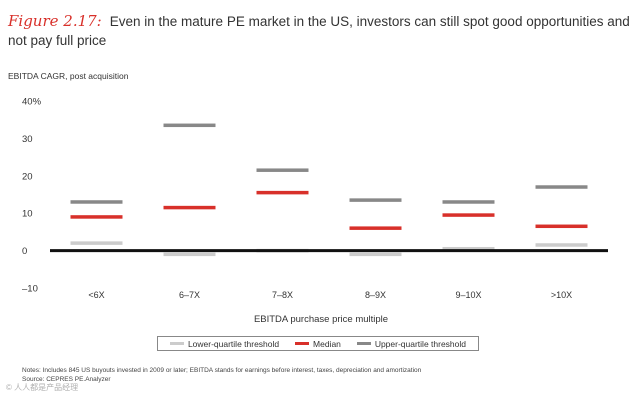 Image resolution: width=640 pixels, height=400 pixels. Describe the element at coordinates (66, 379) in the screenshot. I see `source-text: Source: CEPRES PE.Analyzer` at that location.